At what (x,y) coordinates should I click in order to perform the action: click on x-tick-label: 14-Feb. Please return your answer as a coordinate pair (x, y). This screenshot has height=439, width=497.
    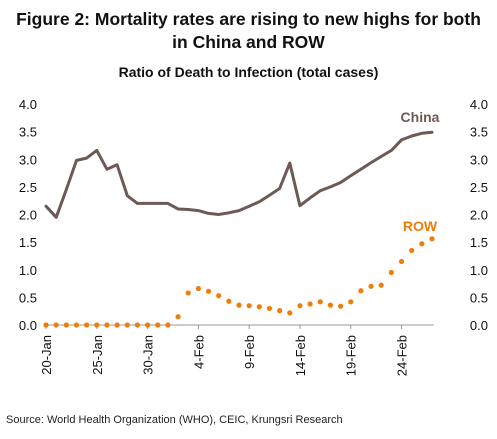
    Looking at the image, I should click on (300, 355).